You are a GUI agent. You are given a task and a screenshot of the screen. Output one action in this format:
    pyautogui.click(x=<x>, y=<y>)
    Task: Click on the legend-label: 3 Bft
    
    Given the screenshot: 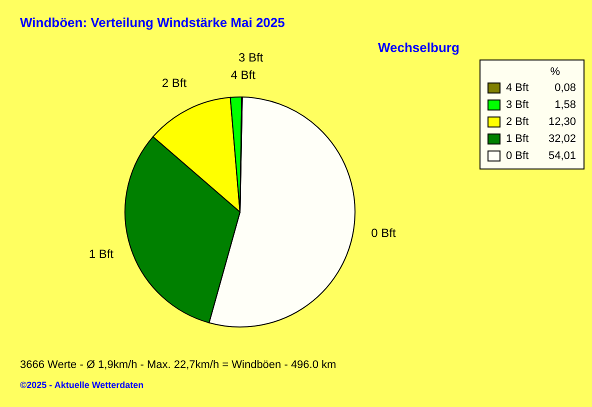 What is the action you would take?
    pyautogui.click(x=517, y=105)
    